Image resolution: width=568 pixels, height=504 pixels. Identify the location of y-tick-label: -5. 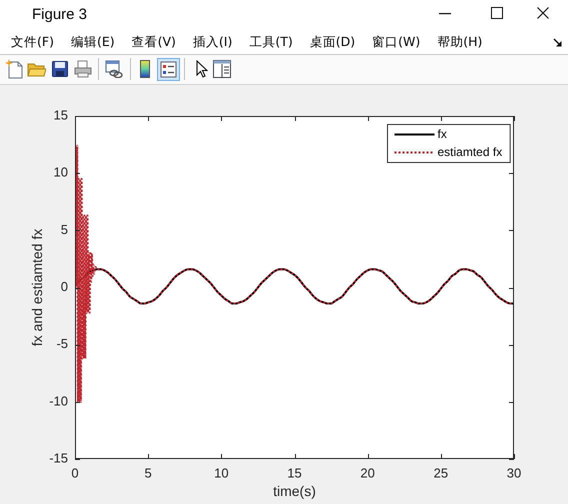
(62, 344).